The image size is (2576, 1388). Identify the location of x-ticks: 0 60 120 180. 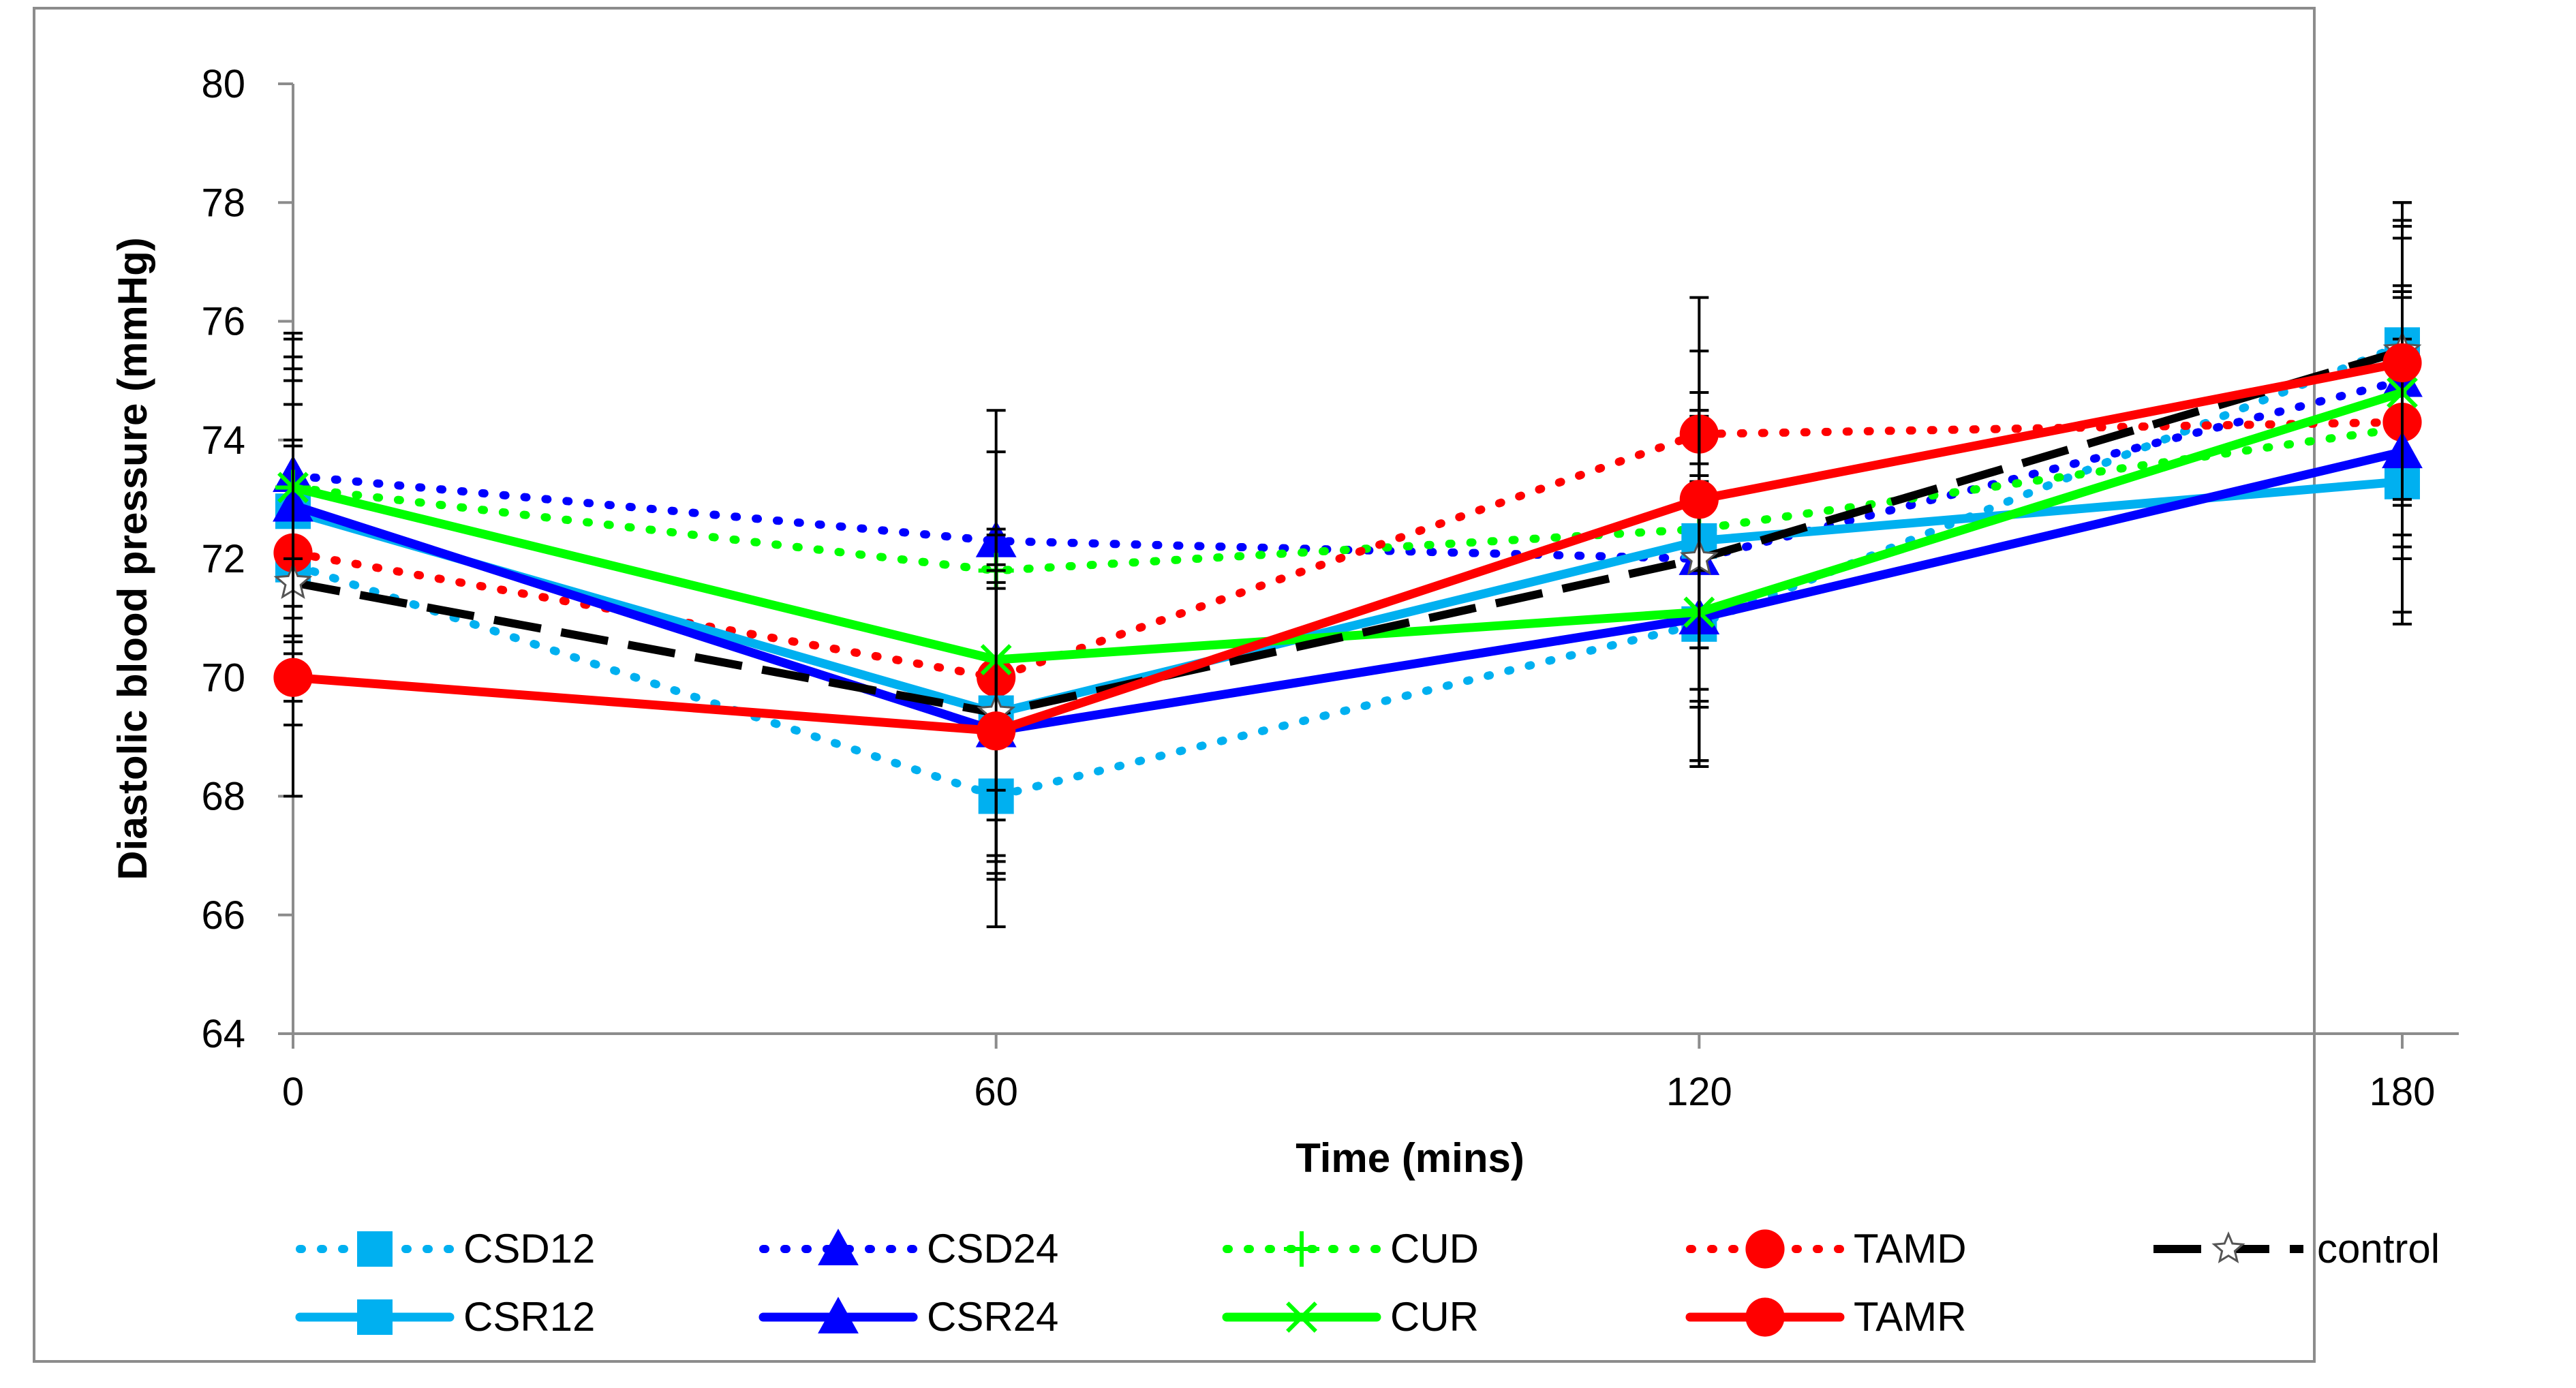
(1359, 1074).